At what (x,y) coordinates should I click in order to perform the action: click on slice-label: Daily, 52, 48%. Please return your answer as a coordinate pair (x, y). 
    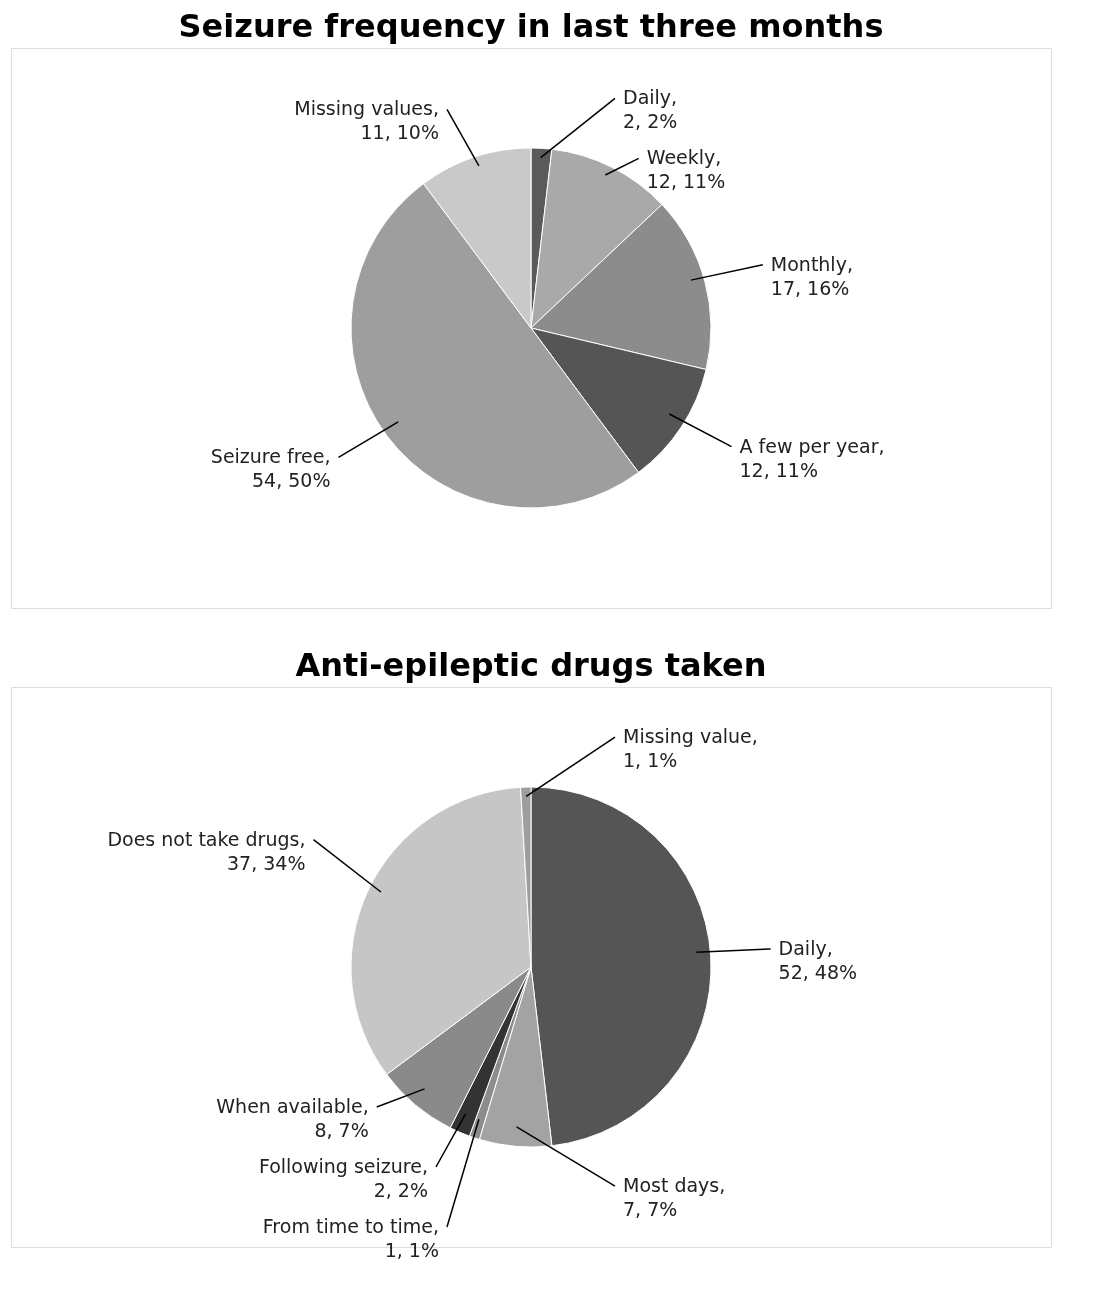
    Looking at the image, I should click on (818, 959).